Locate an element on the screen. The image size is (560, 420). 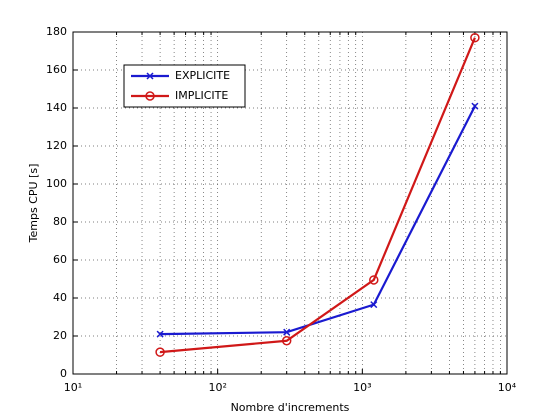
y-tick-label: 180 is located at coordinates (56, 31).